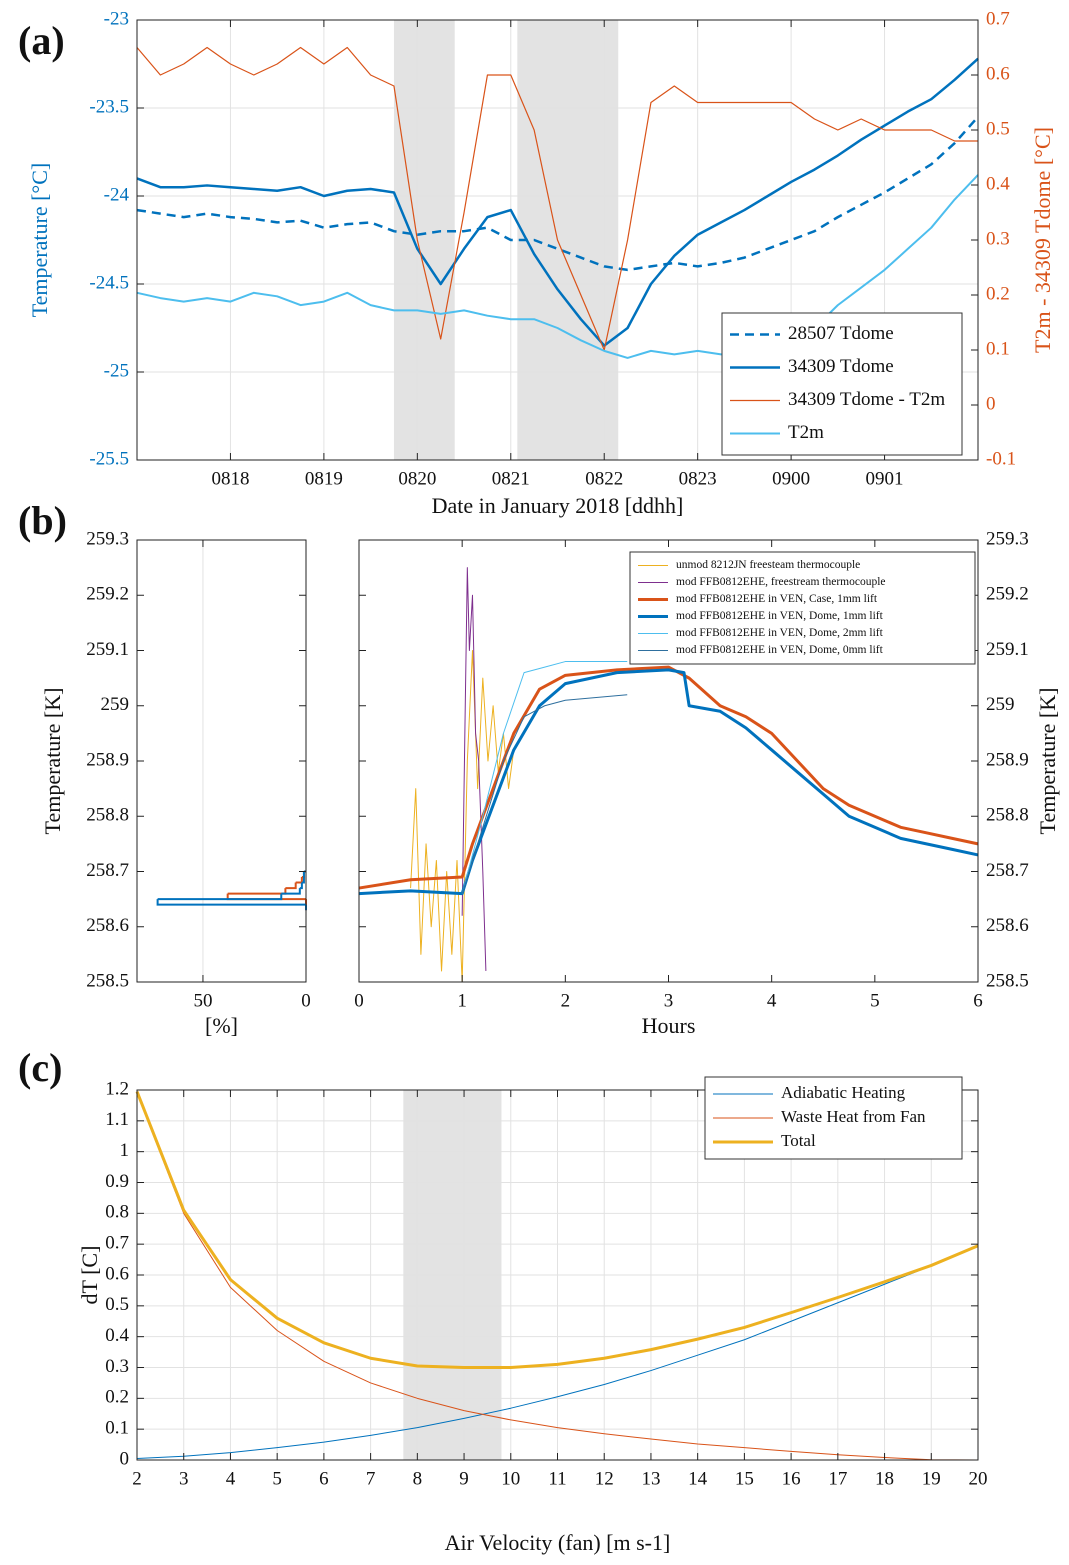 This screenshot has width=1069, height=1565. Describe the element at coordinates (117, 1119) in the screenshot. I see `y-tick-label: 1.1` at that location.